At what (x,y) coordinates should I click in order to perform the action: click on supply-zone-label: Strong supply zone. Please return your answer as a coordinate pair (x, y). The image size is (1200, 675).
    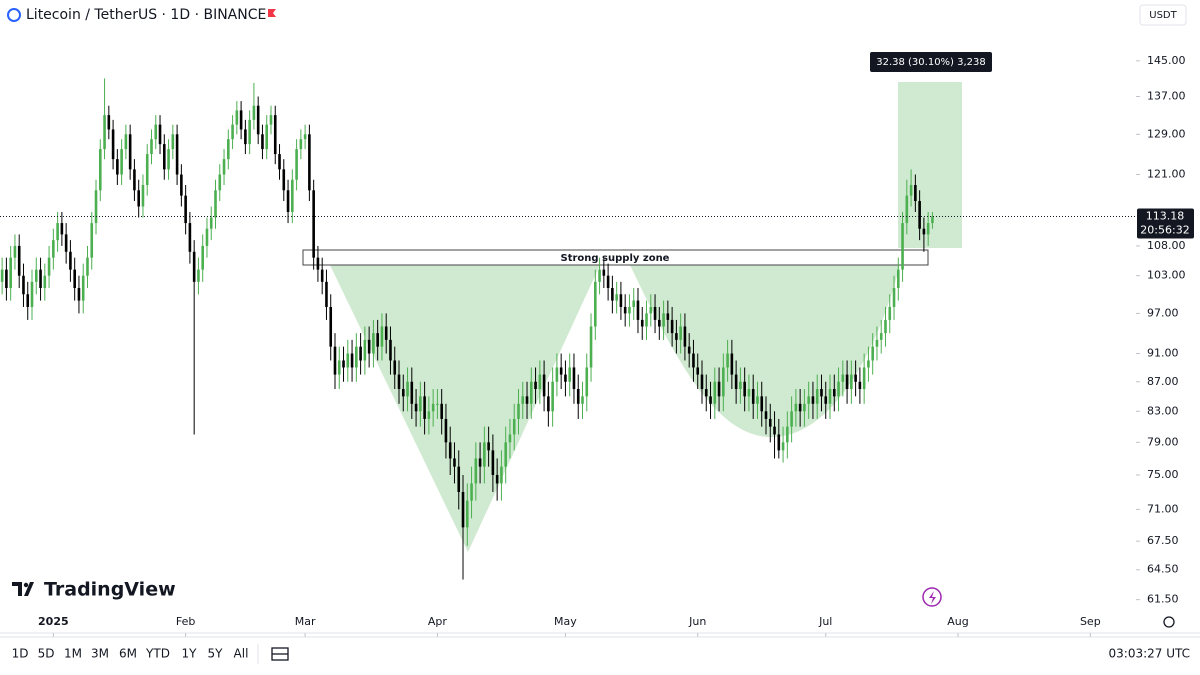
    Looking at the image, I should click on (615, 258).